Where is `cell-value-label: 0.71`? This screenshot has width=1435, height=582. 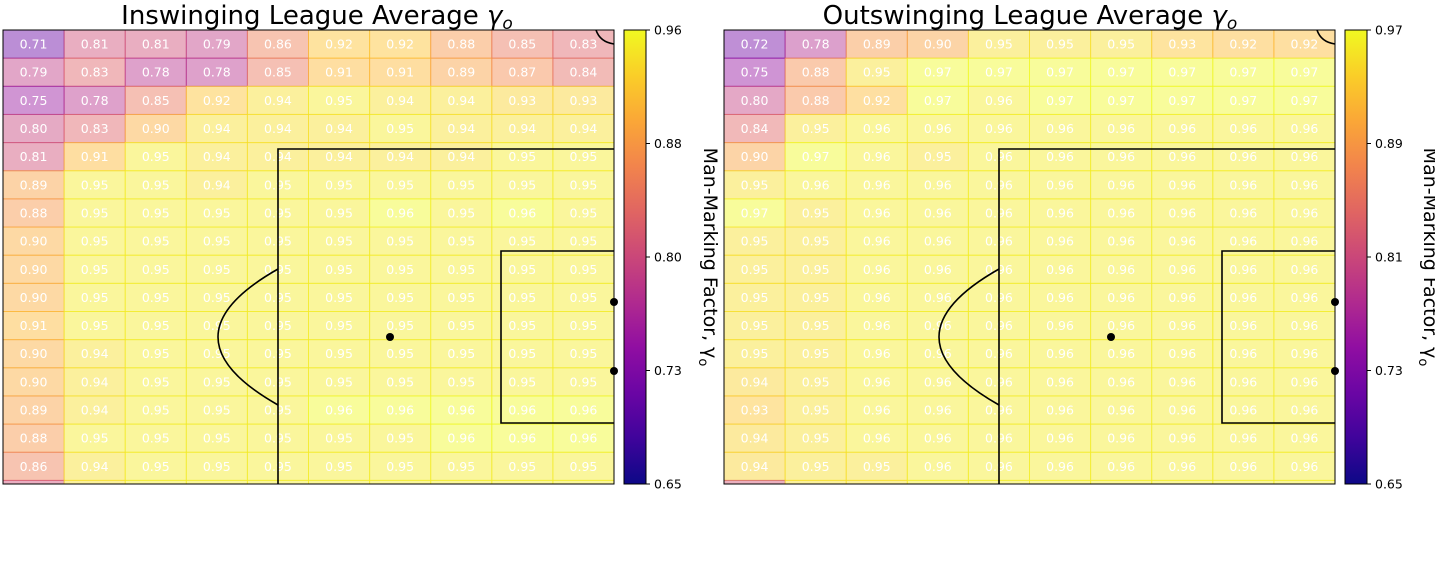
cell-value-label: 0.71 is located at coordinates (34, 44).